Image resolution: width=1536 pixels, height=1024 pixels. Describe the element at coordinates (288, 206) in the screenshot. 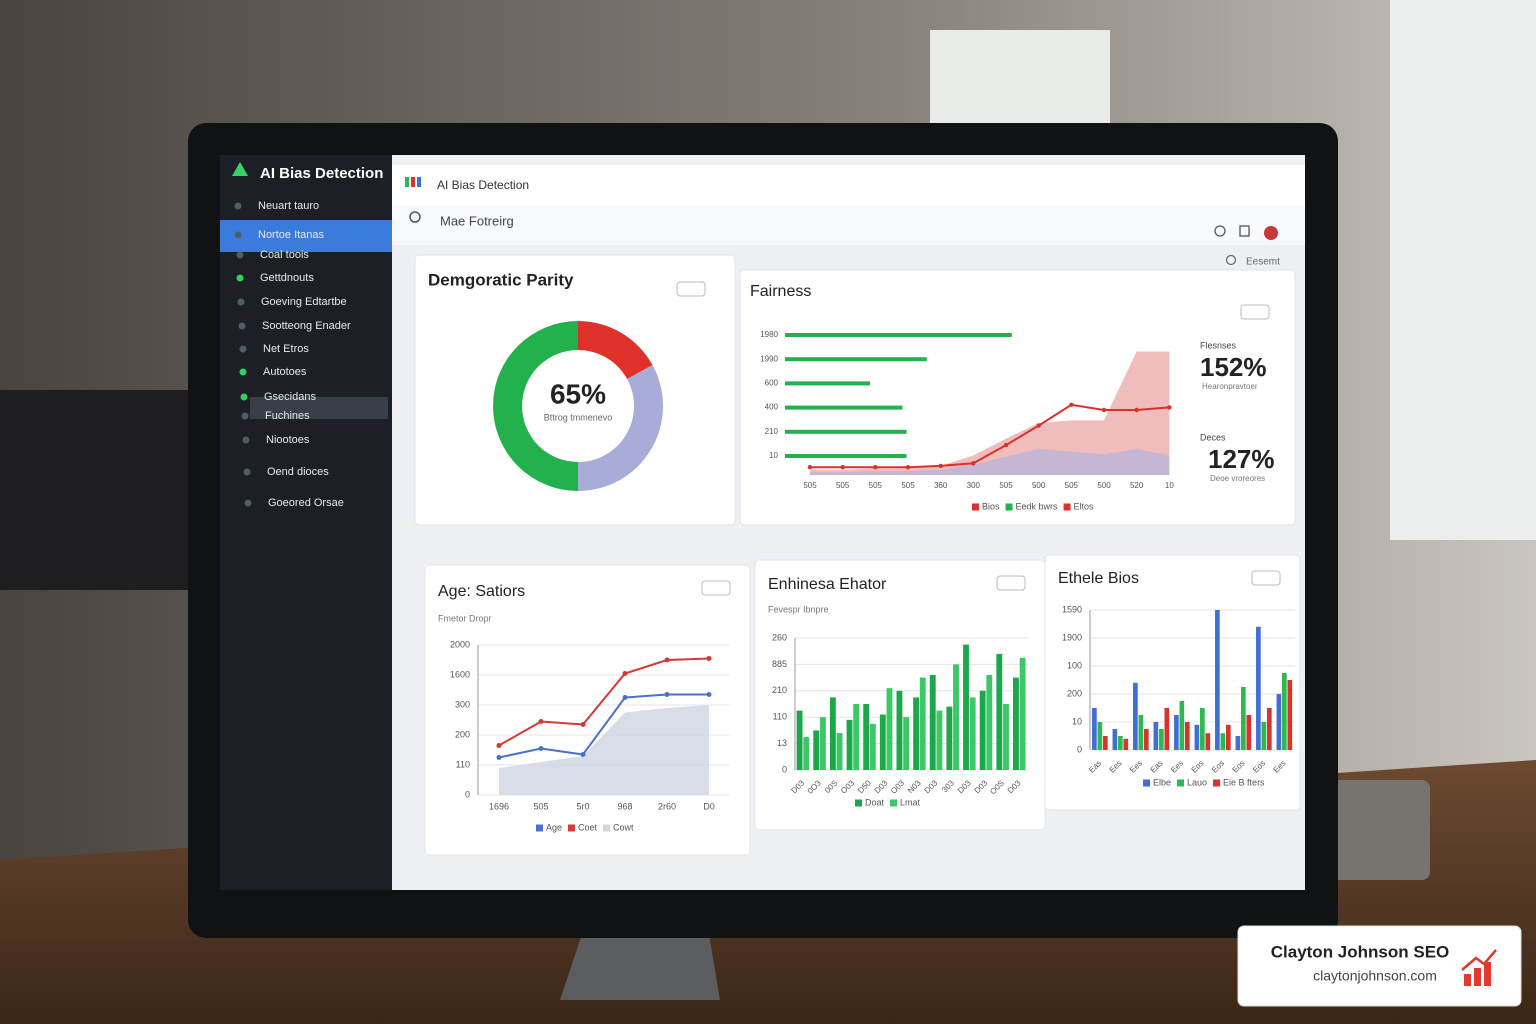

I see `sidebar-item: Neuart tauro` at that location.